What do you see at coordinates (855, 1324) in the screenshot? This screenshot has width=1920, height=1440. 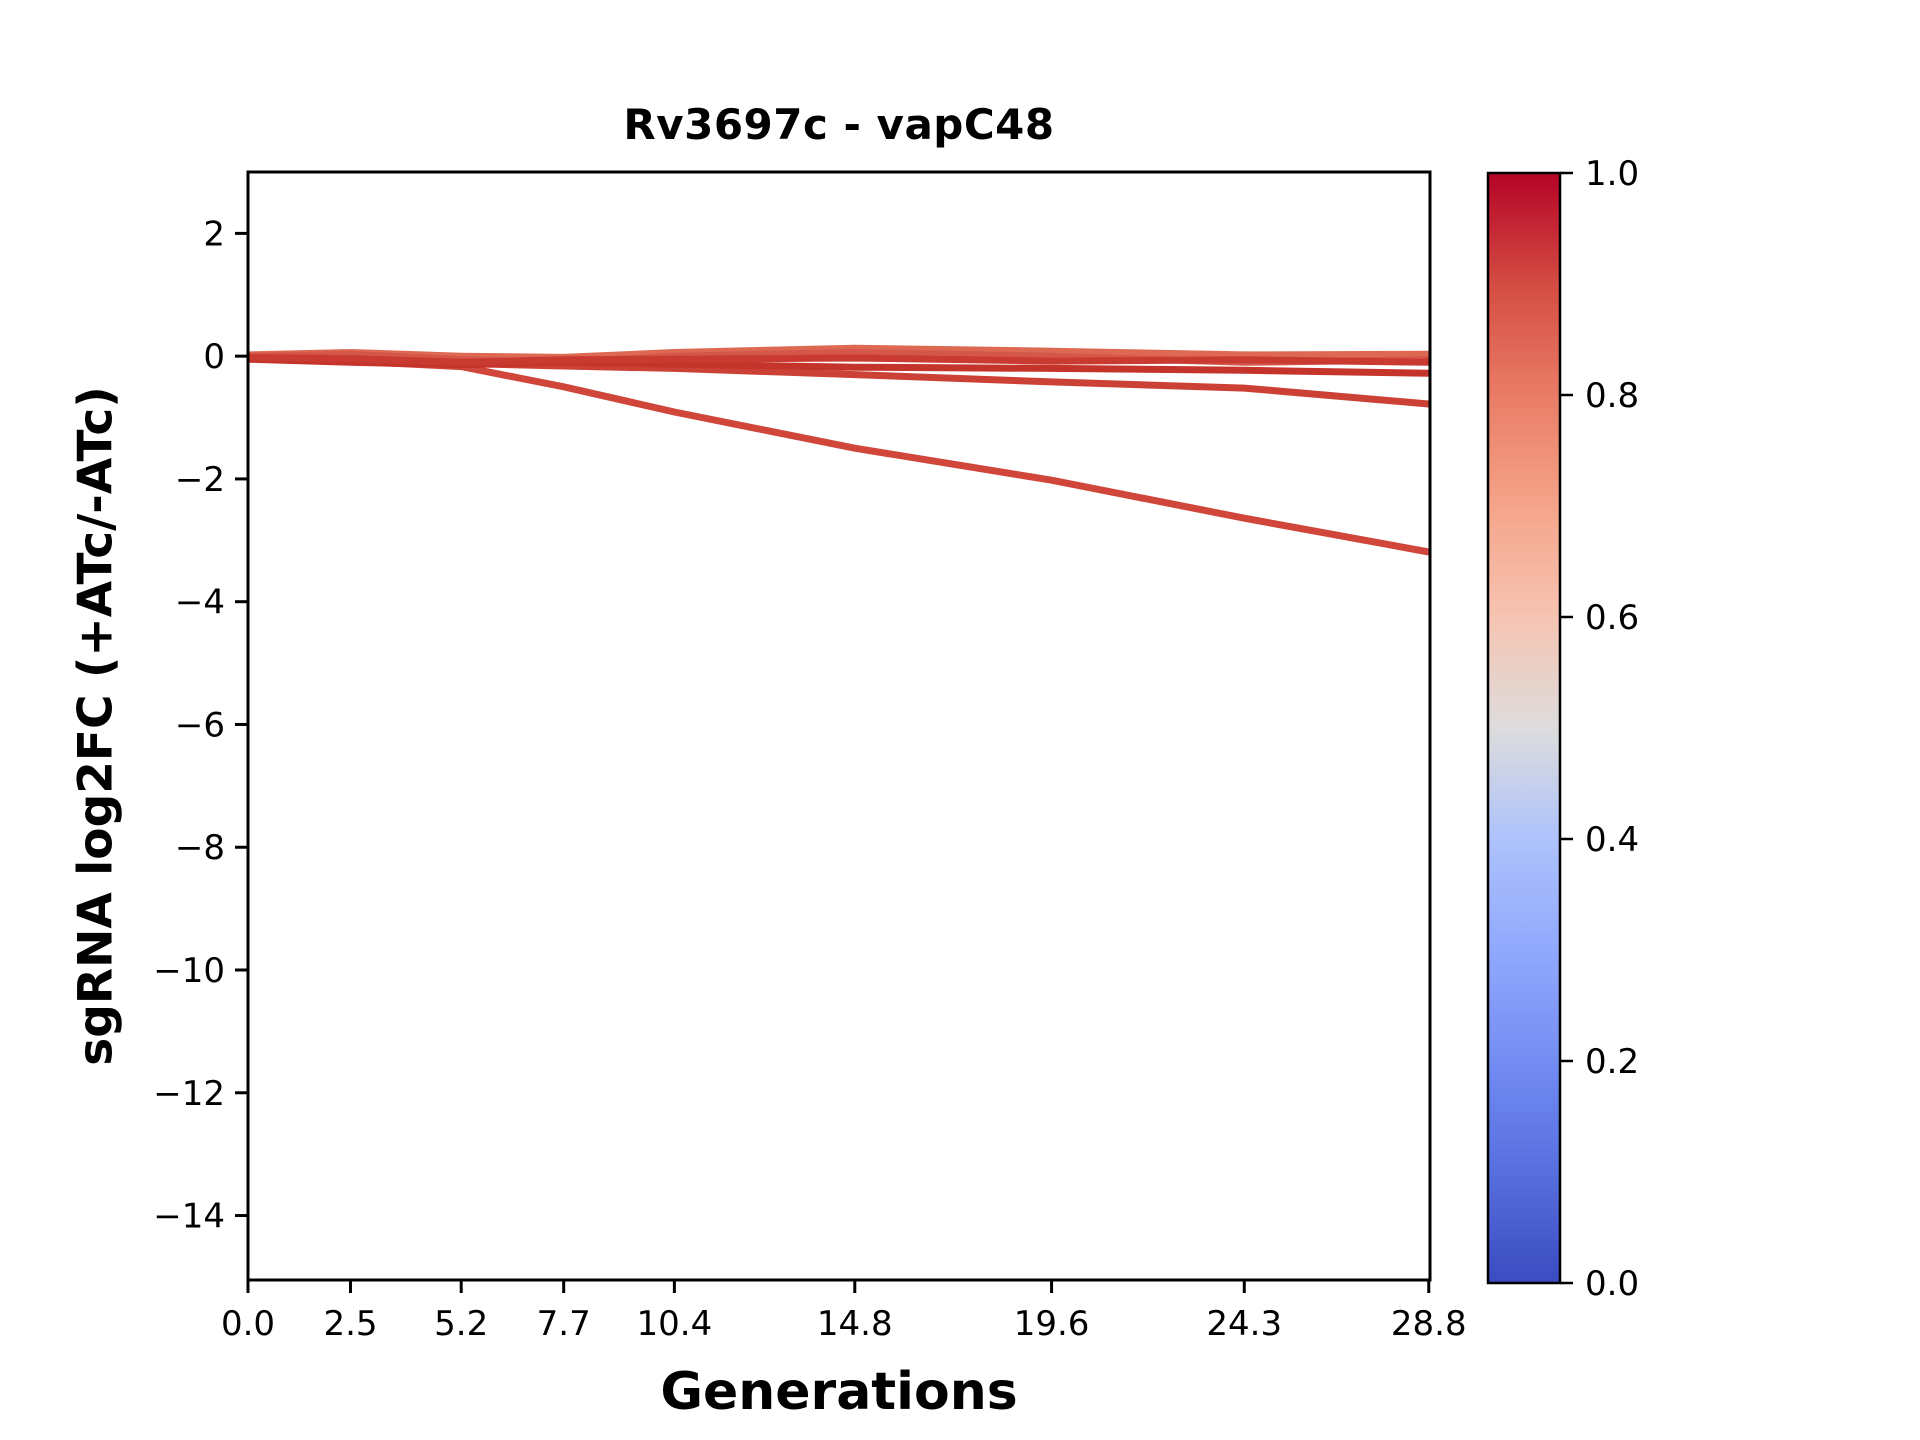 I see `x-tick-label: 14.8` at bounding box center [855, 1324].